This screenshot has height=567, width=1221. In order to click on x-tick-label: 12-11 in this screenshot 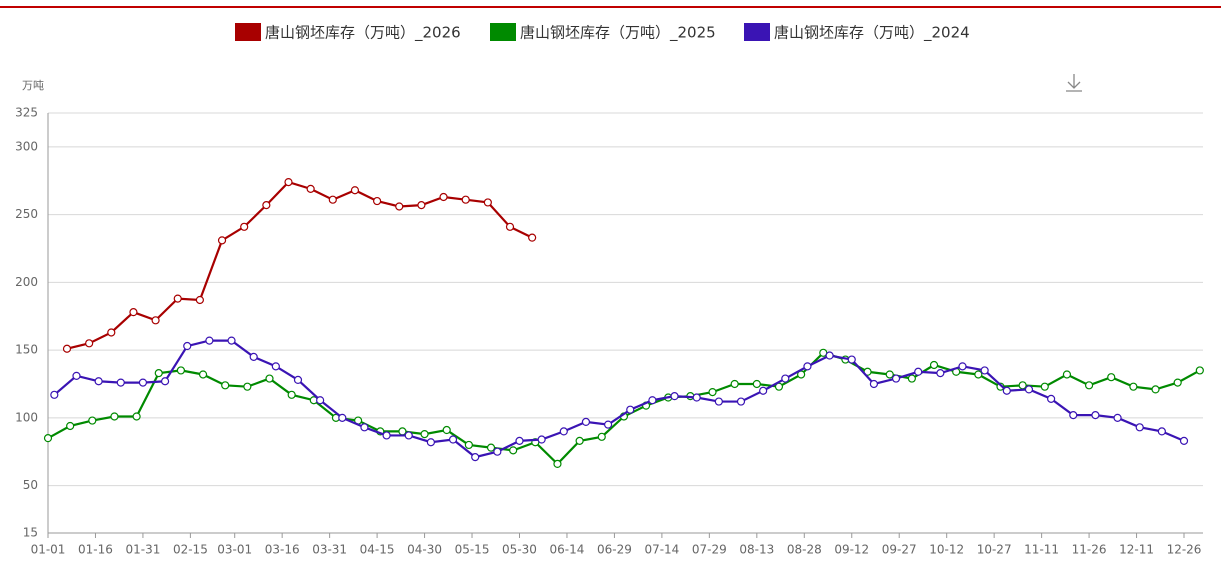, I will do `click(1136, 550)`.